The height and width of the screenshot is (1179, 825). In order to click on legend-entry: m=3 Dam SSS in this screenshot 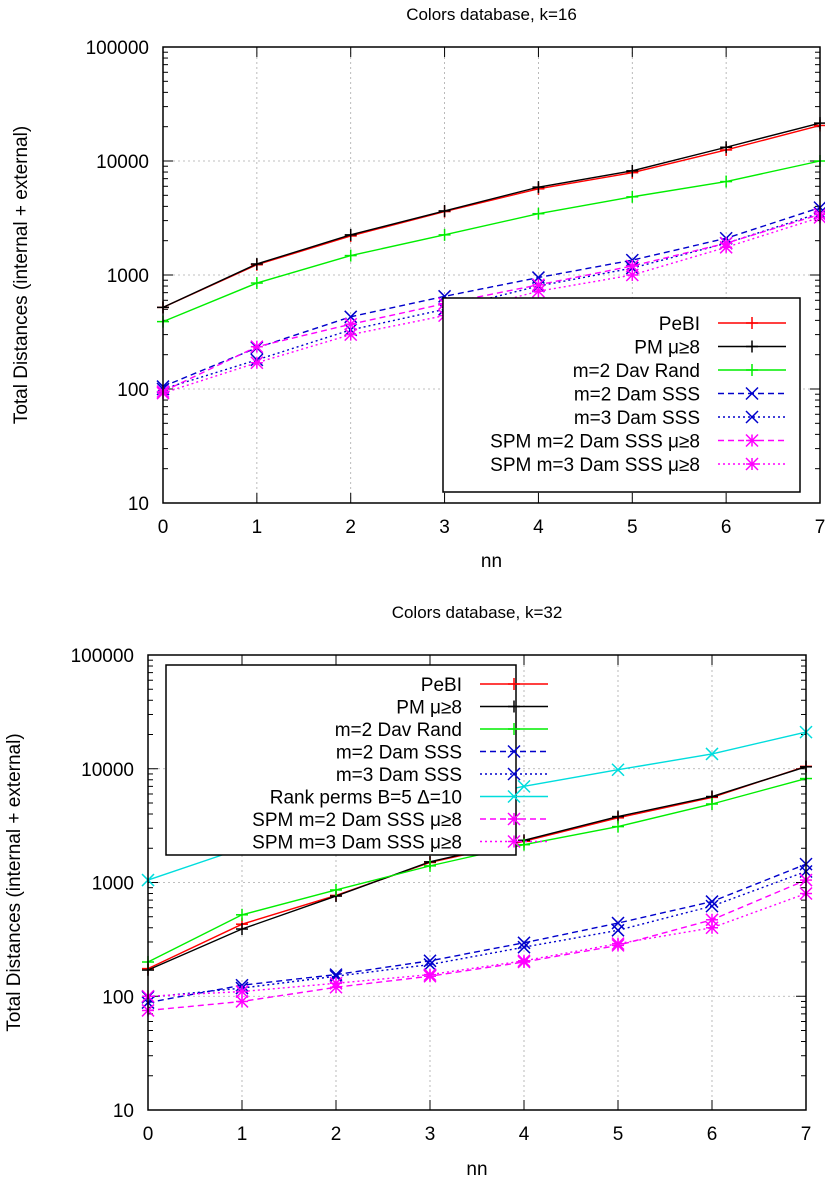, I will do `click(680, 418)`.